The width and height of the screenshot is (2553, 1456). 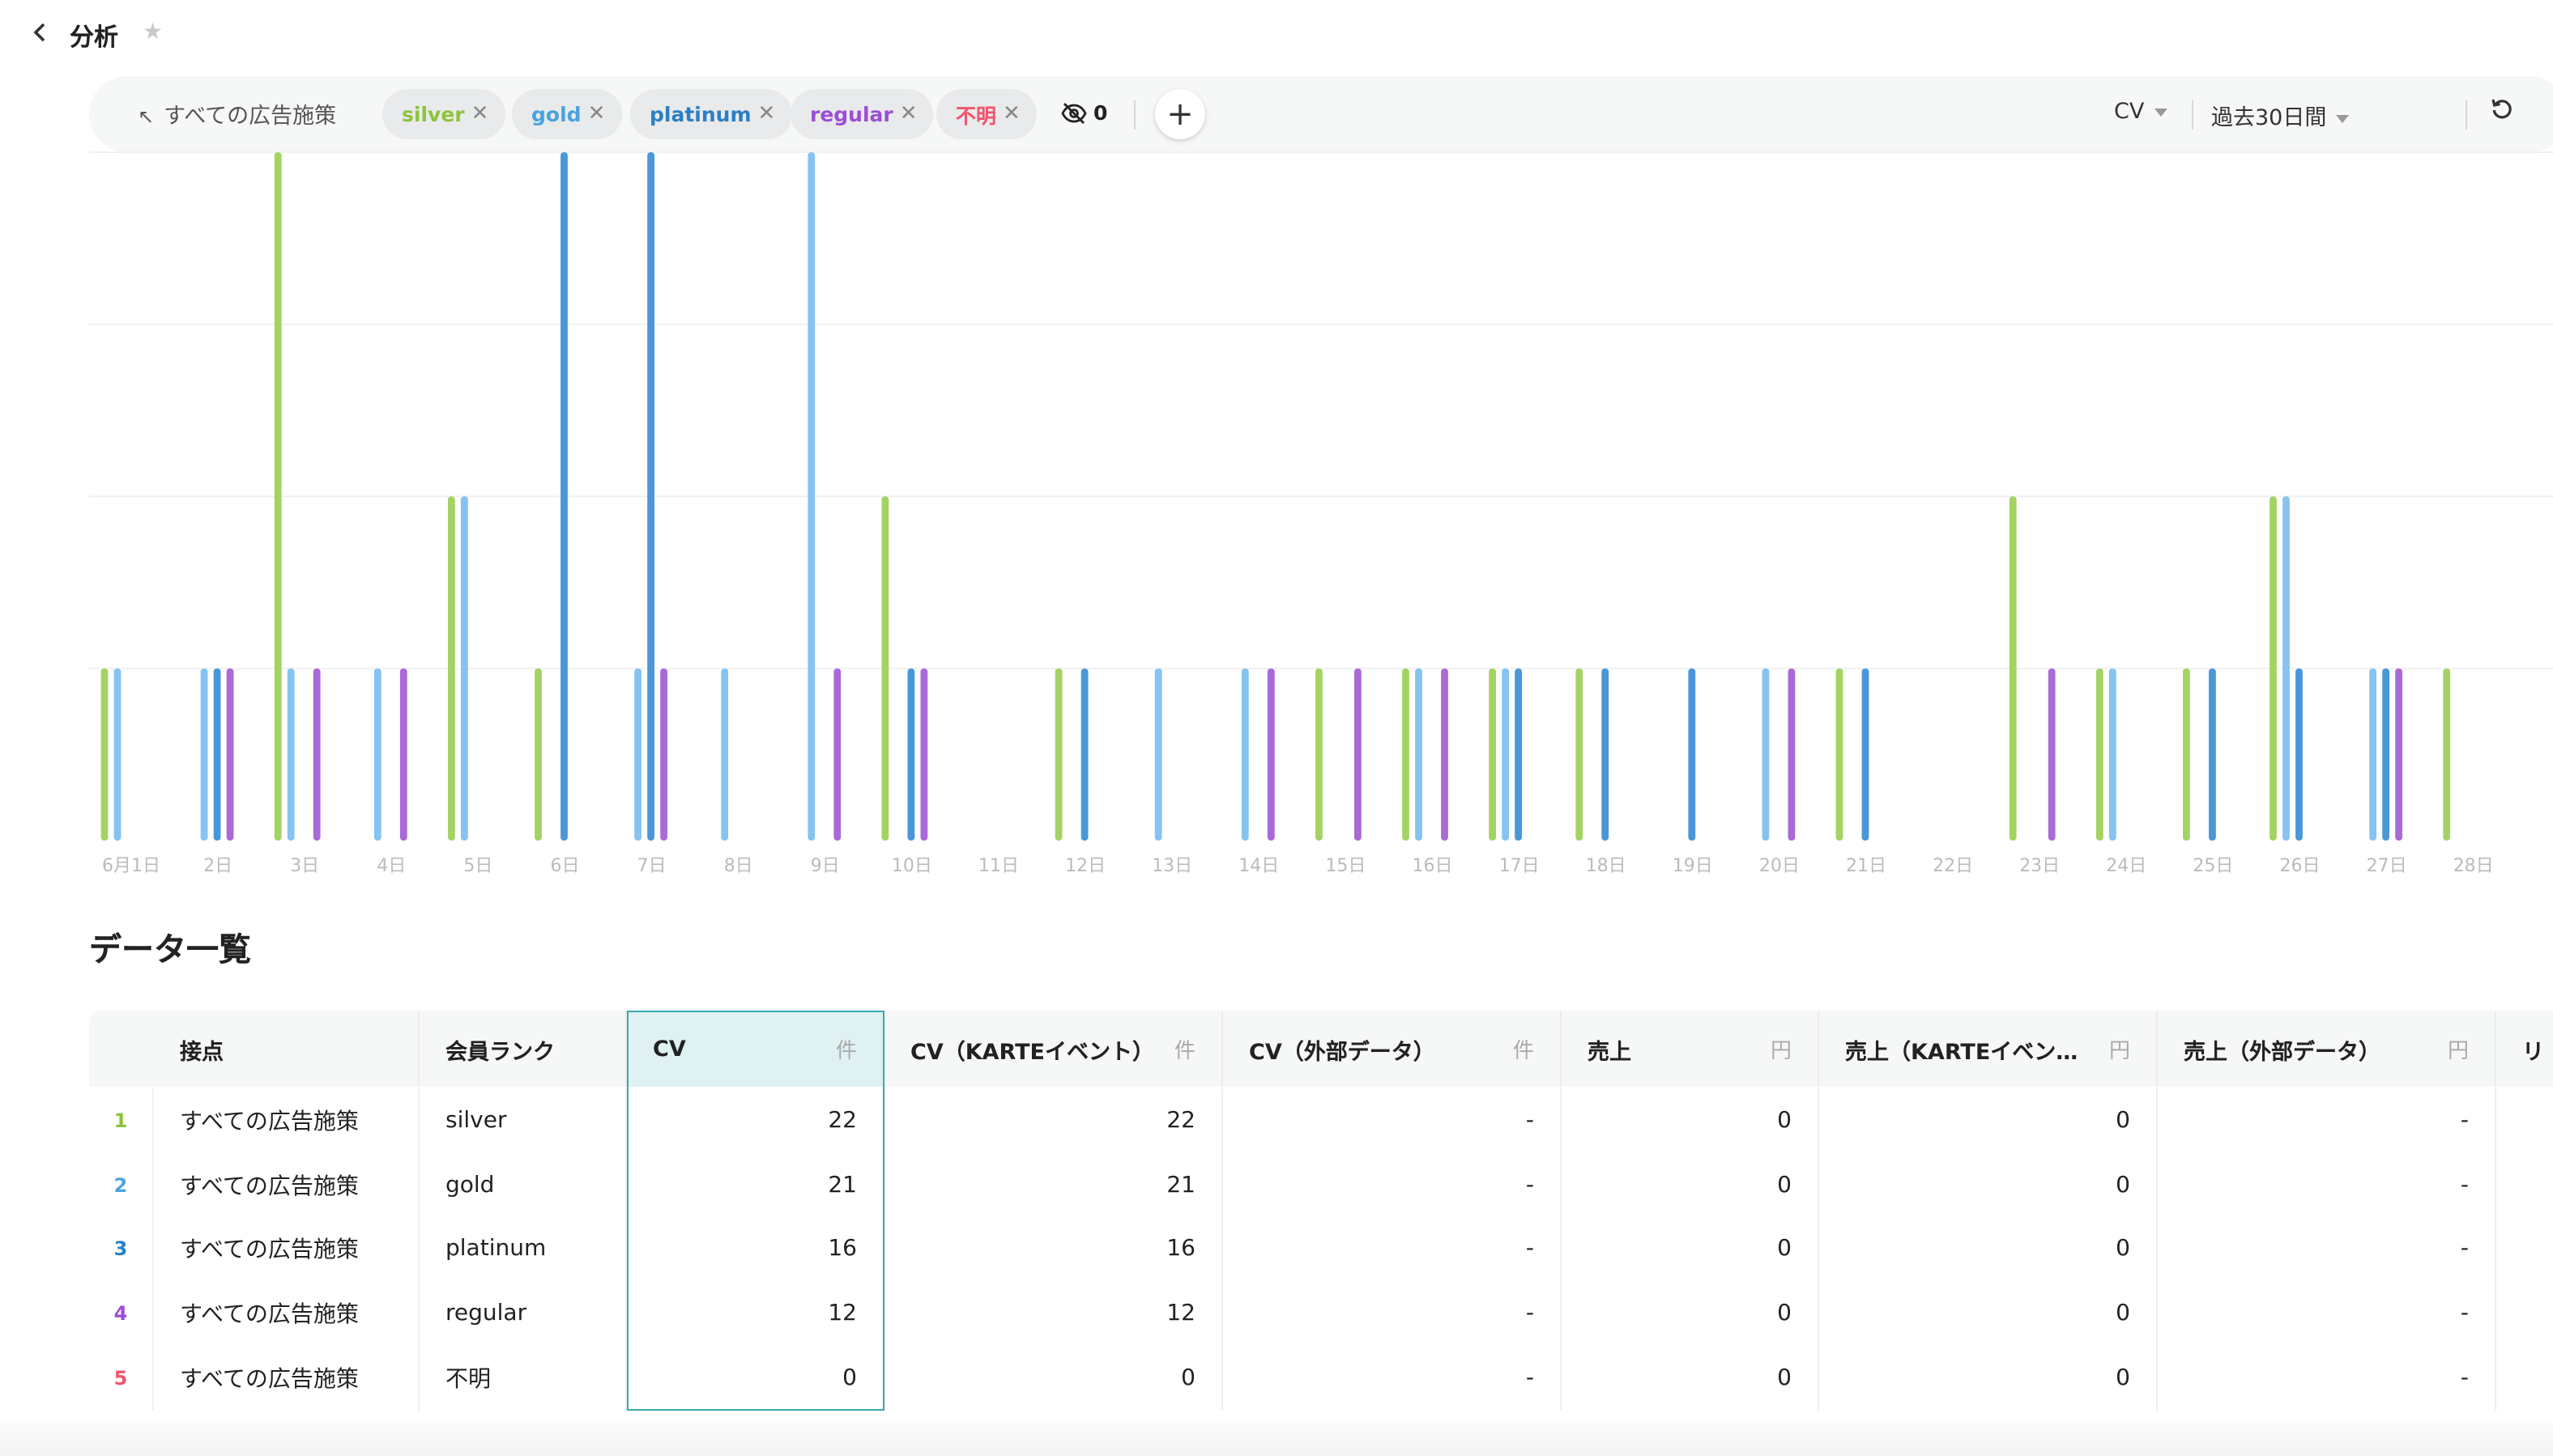 I want to click on x-tick-label: 28日, so click(x=2474, y=866).